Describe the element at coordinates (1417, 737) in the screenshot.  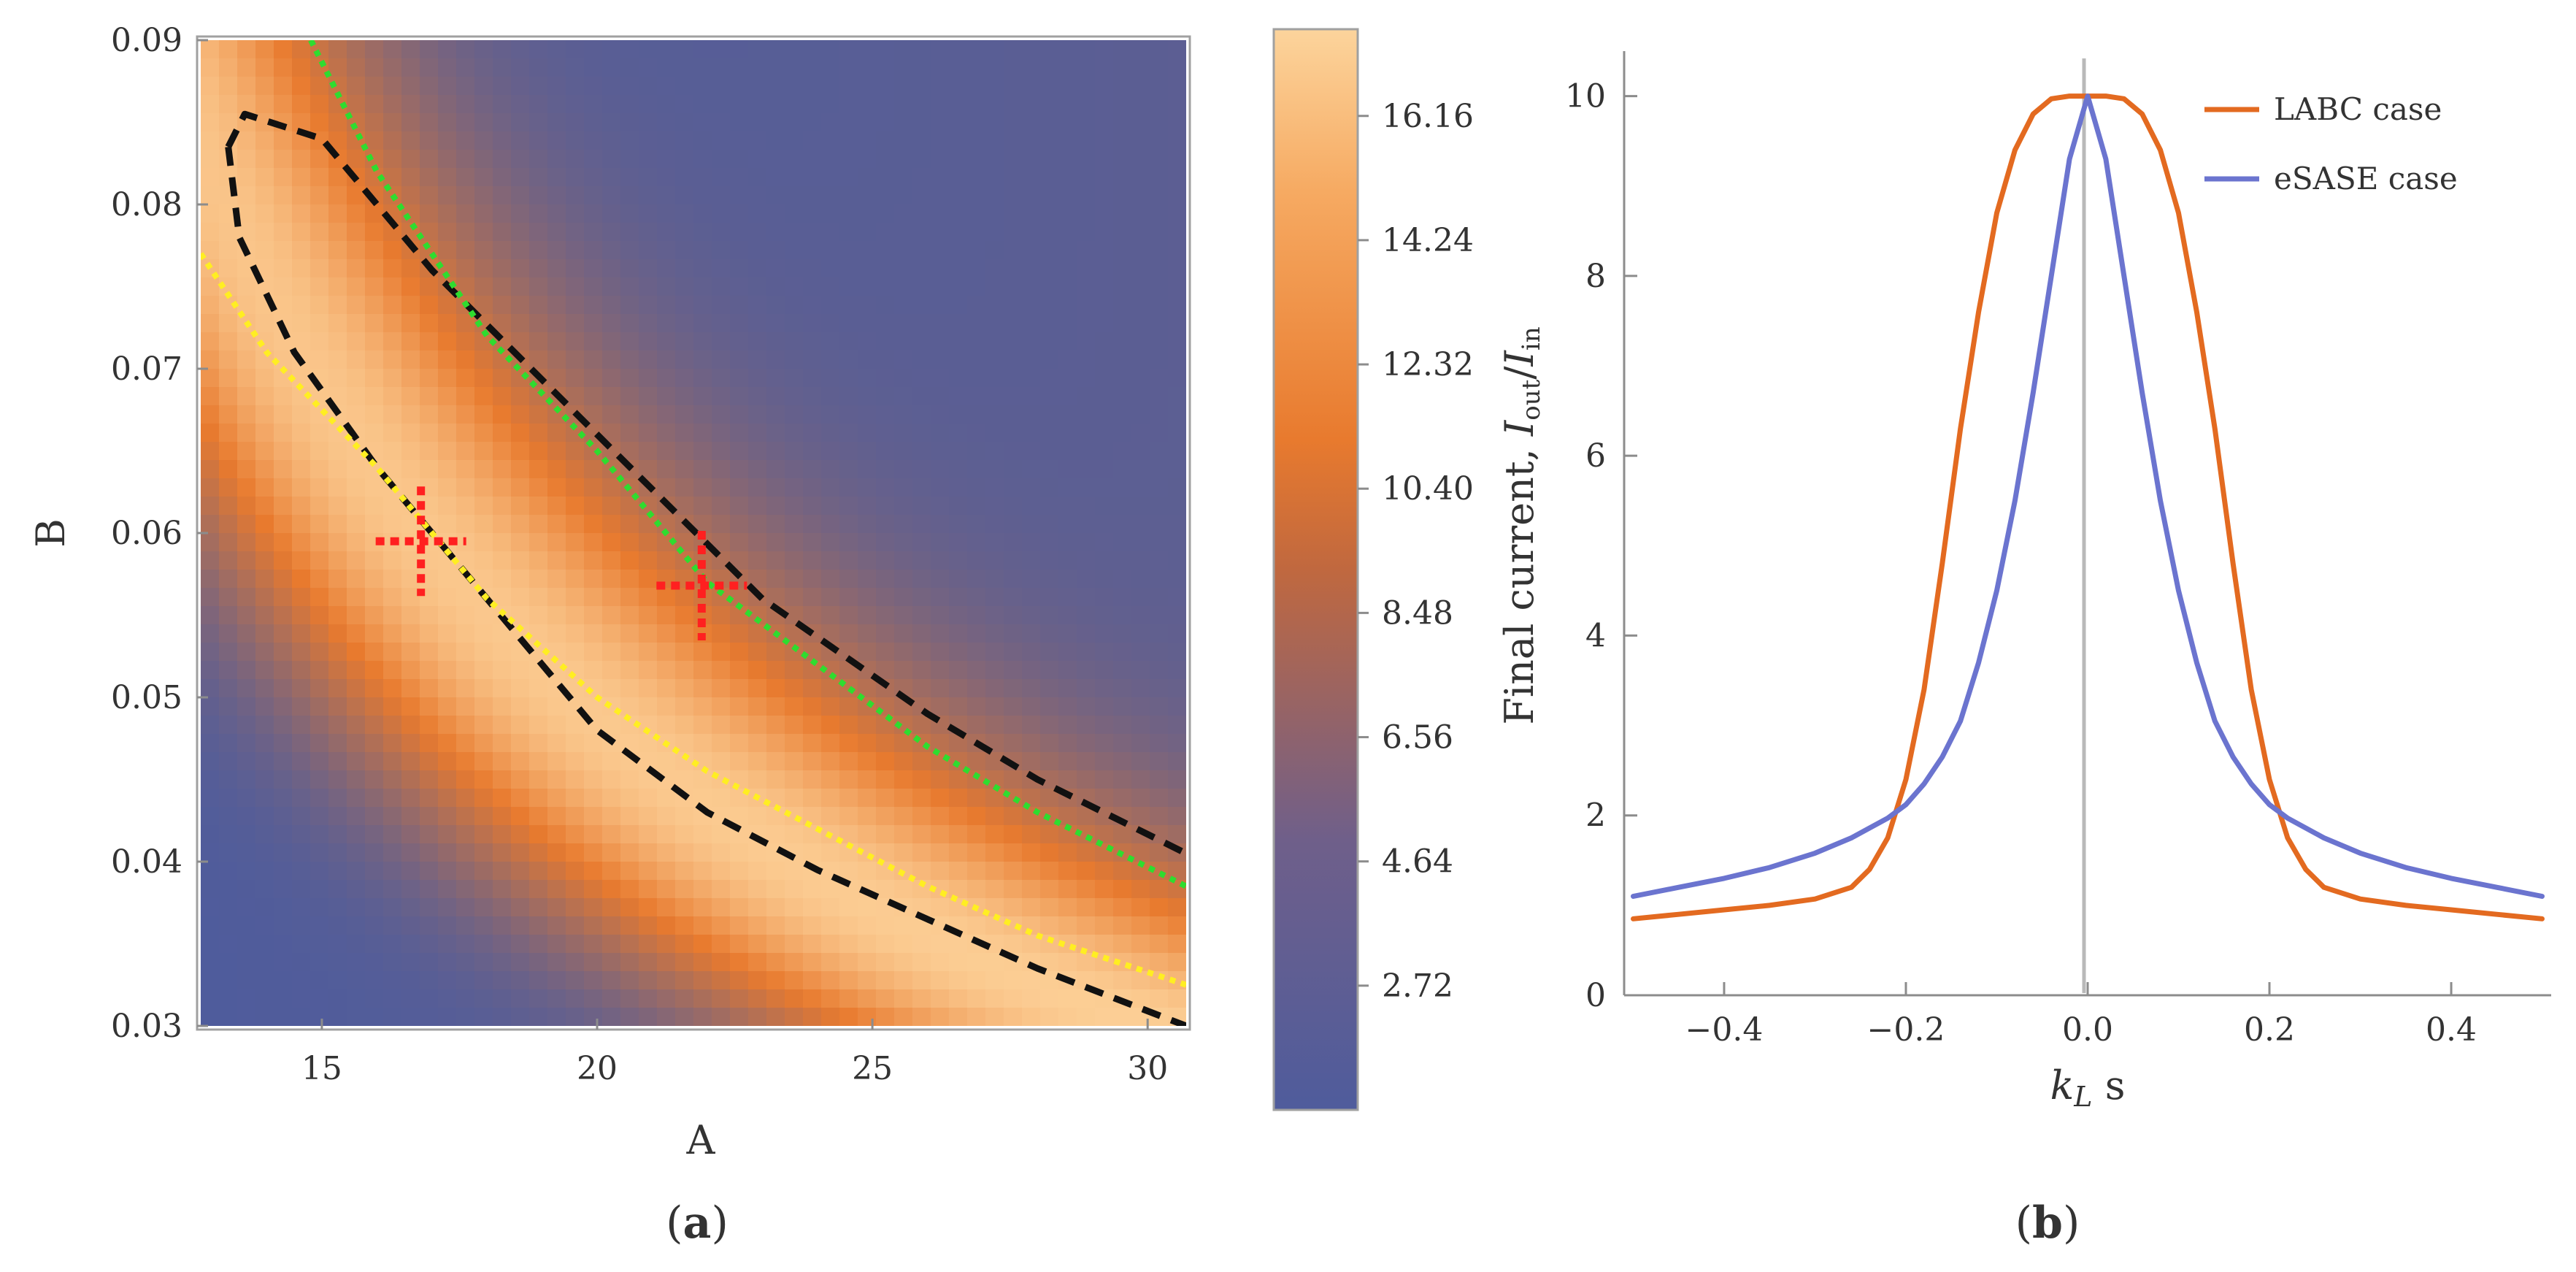
I see `colorbar-tick-label: 6.56` at that location.